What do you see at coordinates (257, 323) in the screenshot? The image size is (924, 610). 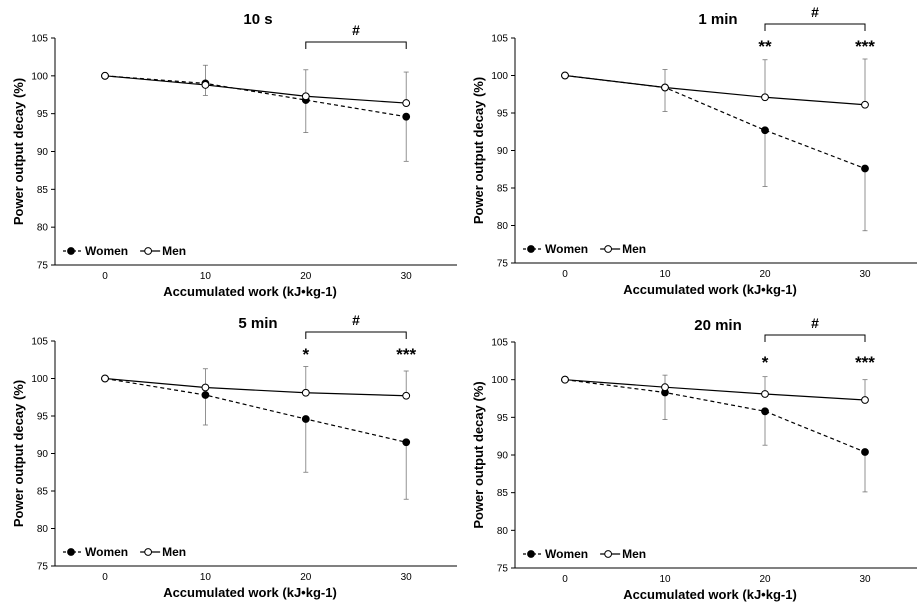 I see `chart-title: 5 min` at bounding box center [257, 323].